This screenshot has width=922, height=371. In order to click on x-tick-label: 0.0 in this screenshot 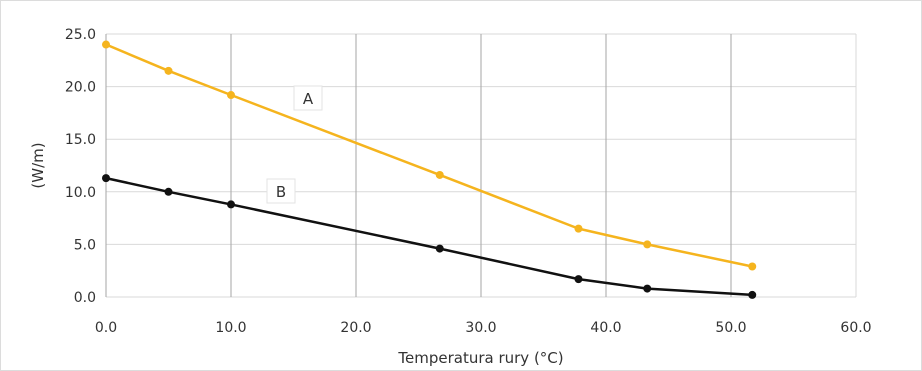, I will do `click(106, 328)`.